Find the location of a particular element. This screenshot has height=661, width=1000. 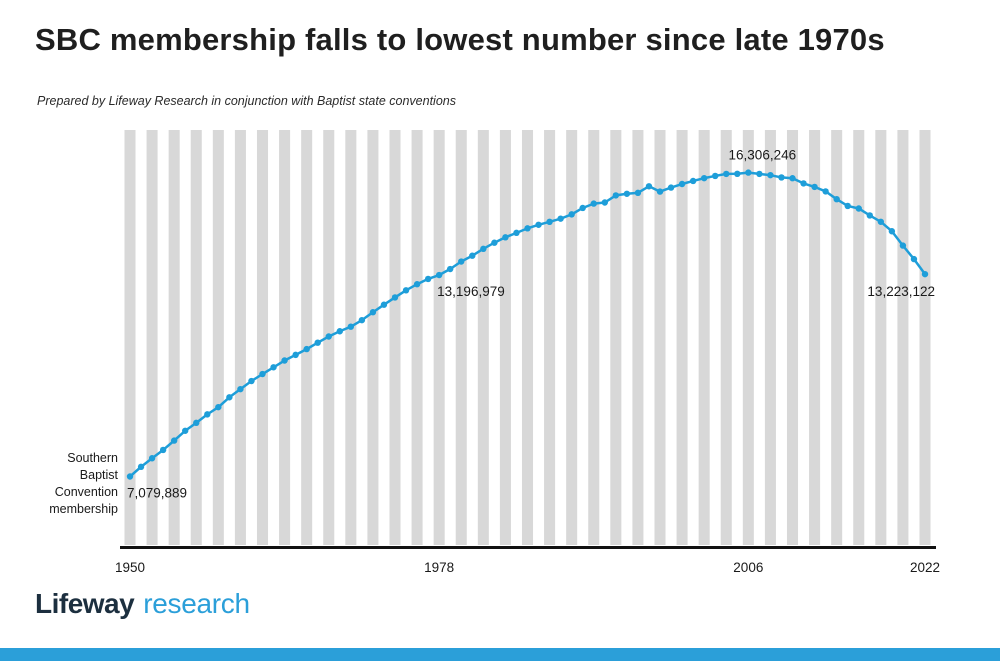

x-tick-label: 2006 is located at coordinates (748, 567).